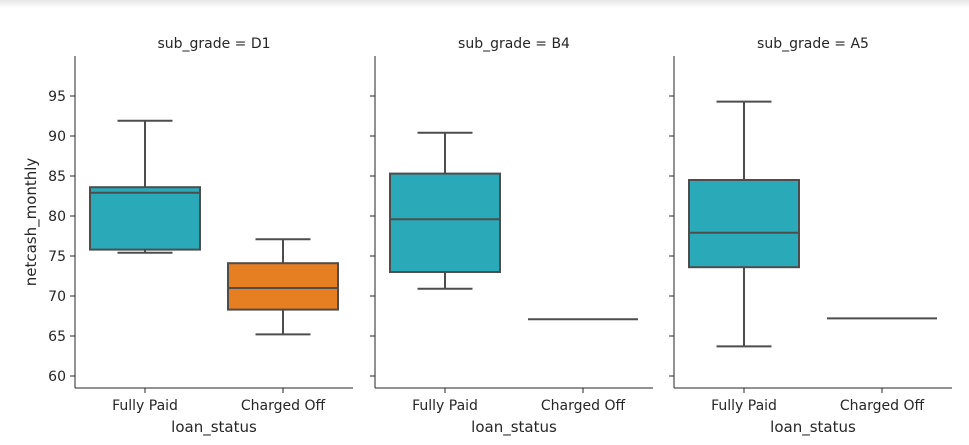 The width and height of the screenshot is (969, 445). What do you see at coordinates (484, 4) in the screenshot?
I see `window-top-edge` at bounding box center [484, 4].